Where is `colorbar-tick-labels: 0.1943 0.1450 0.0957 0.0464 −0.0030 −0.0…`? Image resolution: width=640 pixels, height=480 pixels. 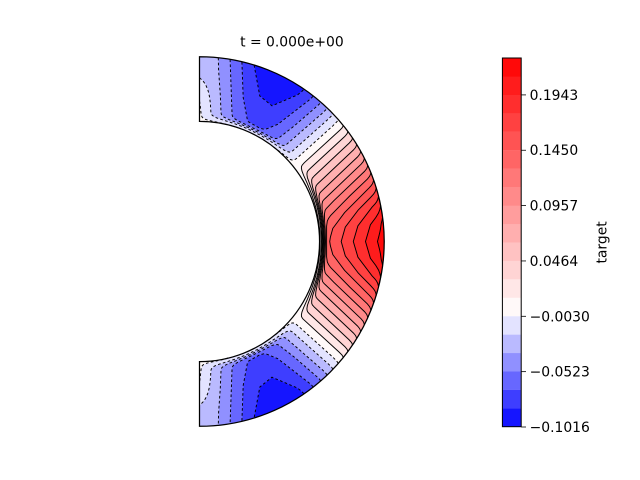 colorbar-tick-labels: 0.1943 0.1450 0.0957 0.0464 −0.0030 −0.0… is located at coordinates (560, 262).